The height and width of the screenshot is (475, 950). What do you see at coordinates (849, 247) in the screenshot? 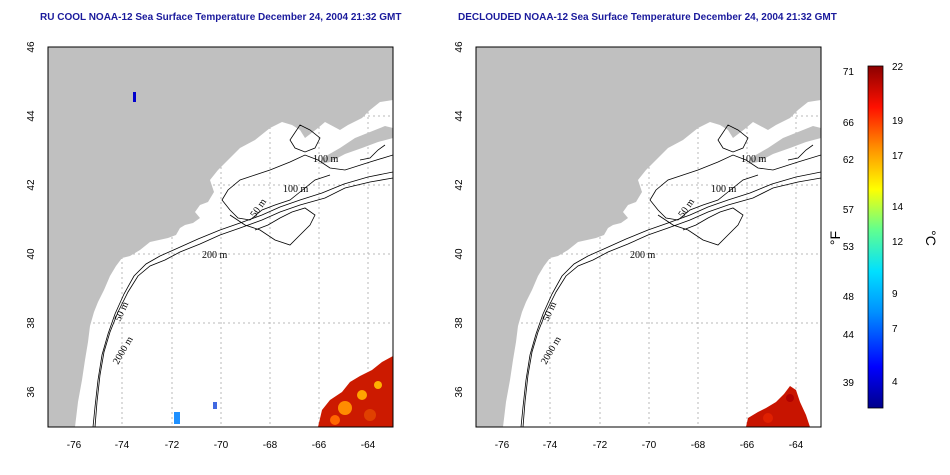
I see `f-tick-label: 53` at bounding box center [849, 247].